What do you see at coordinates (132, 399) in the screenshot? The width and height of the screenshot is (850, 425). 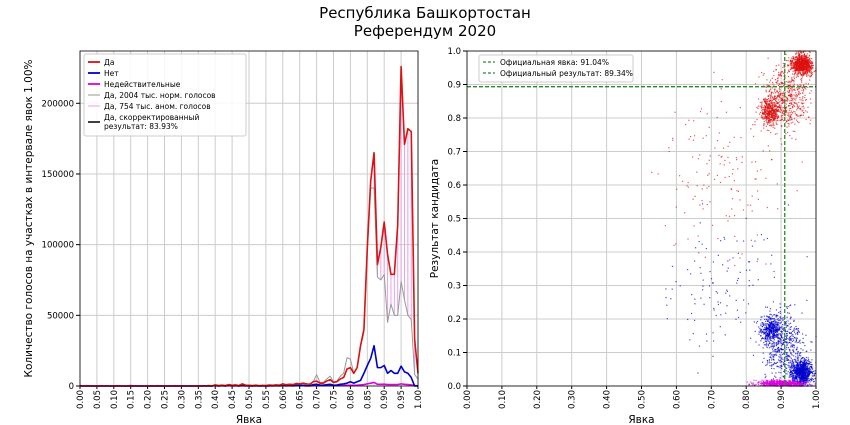 I see `x-tick-label: 0.15` at bounding box center [132, 399].